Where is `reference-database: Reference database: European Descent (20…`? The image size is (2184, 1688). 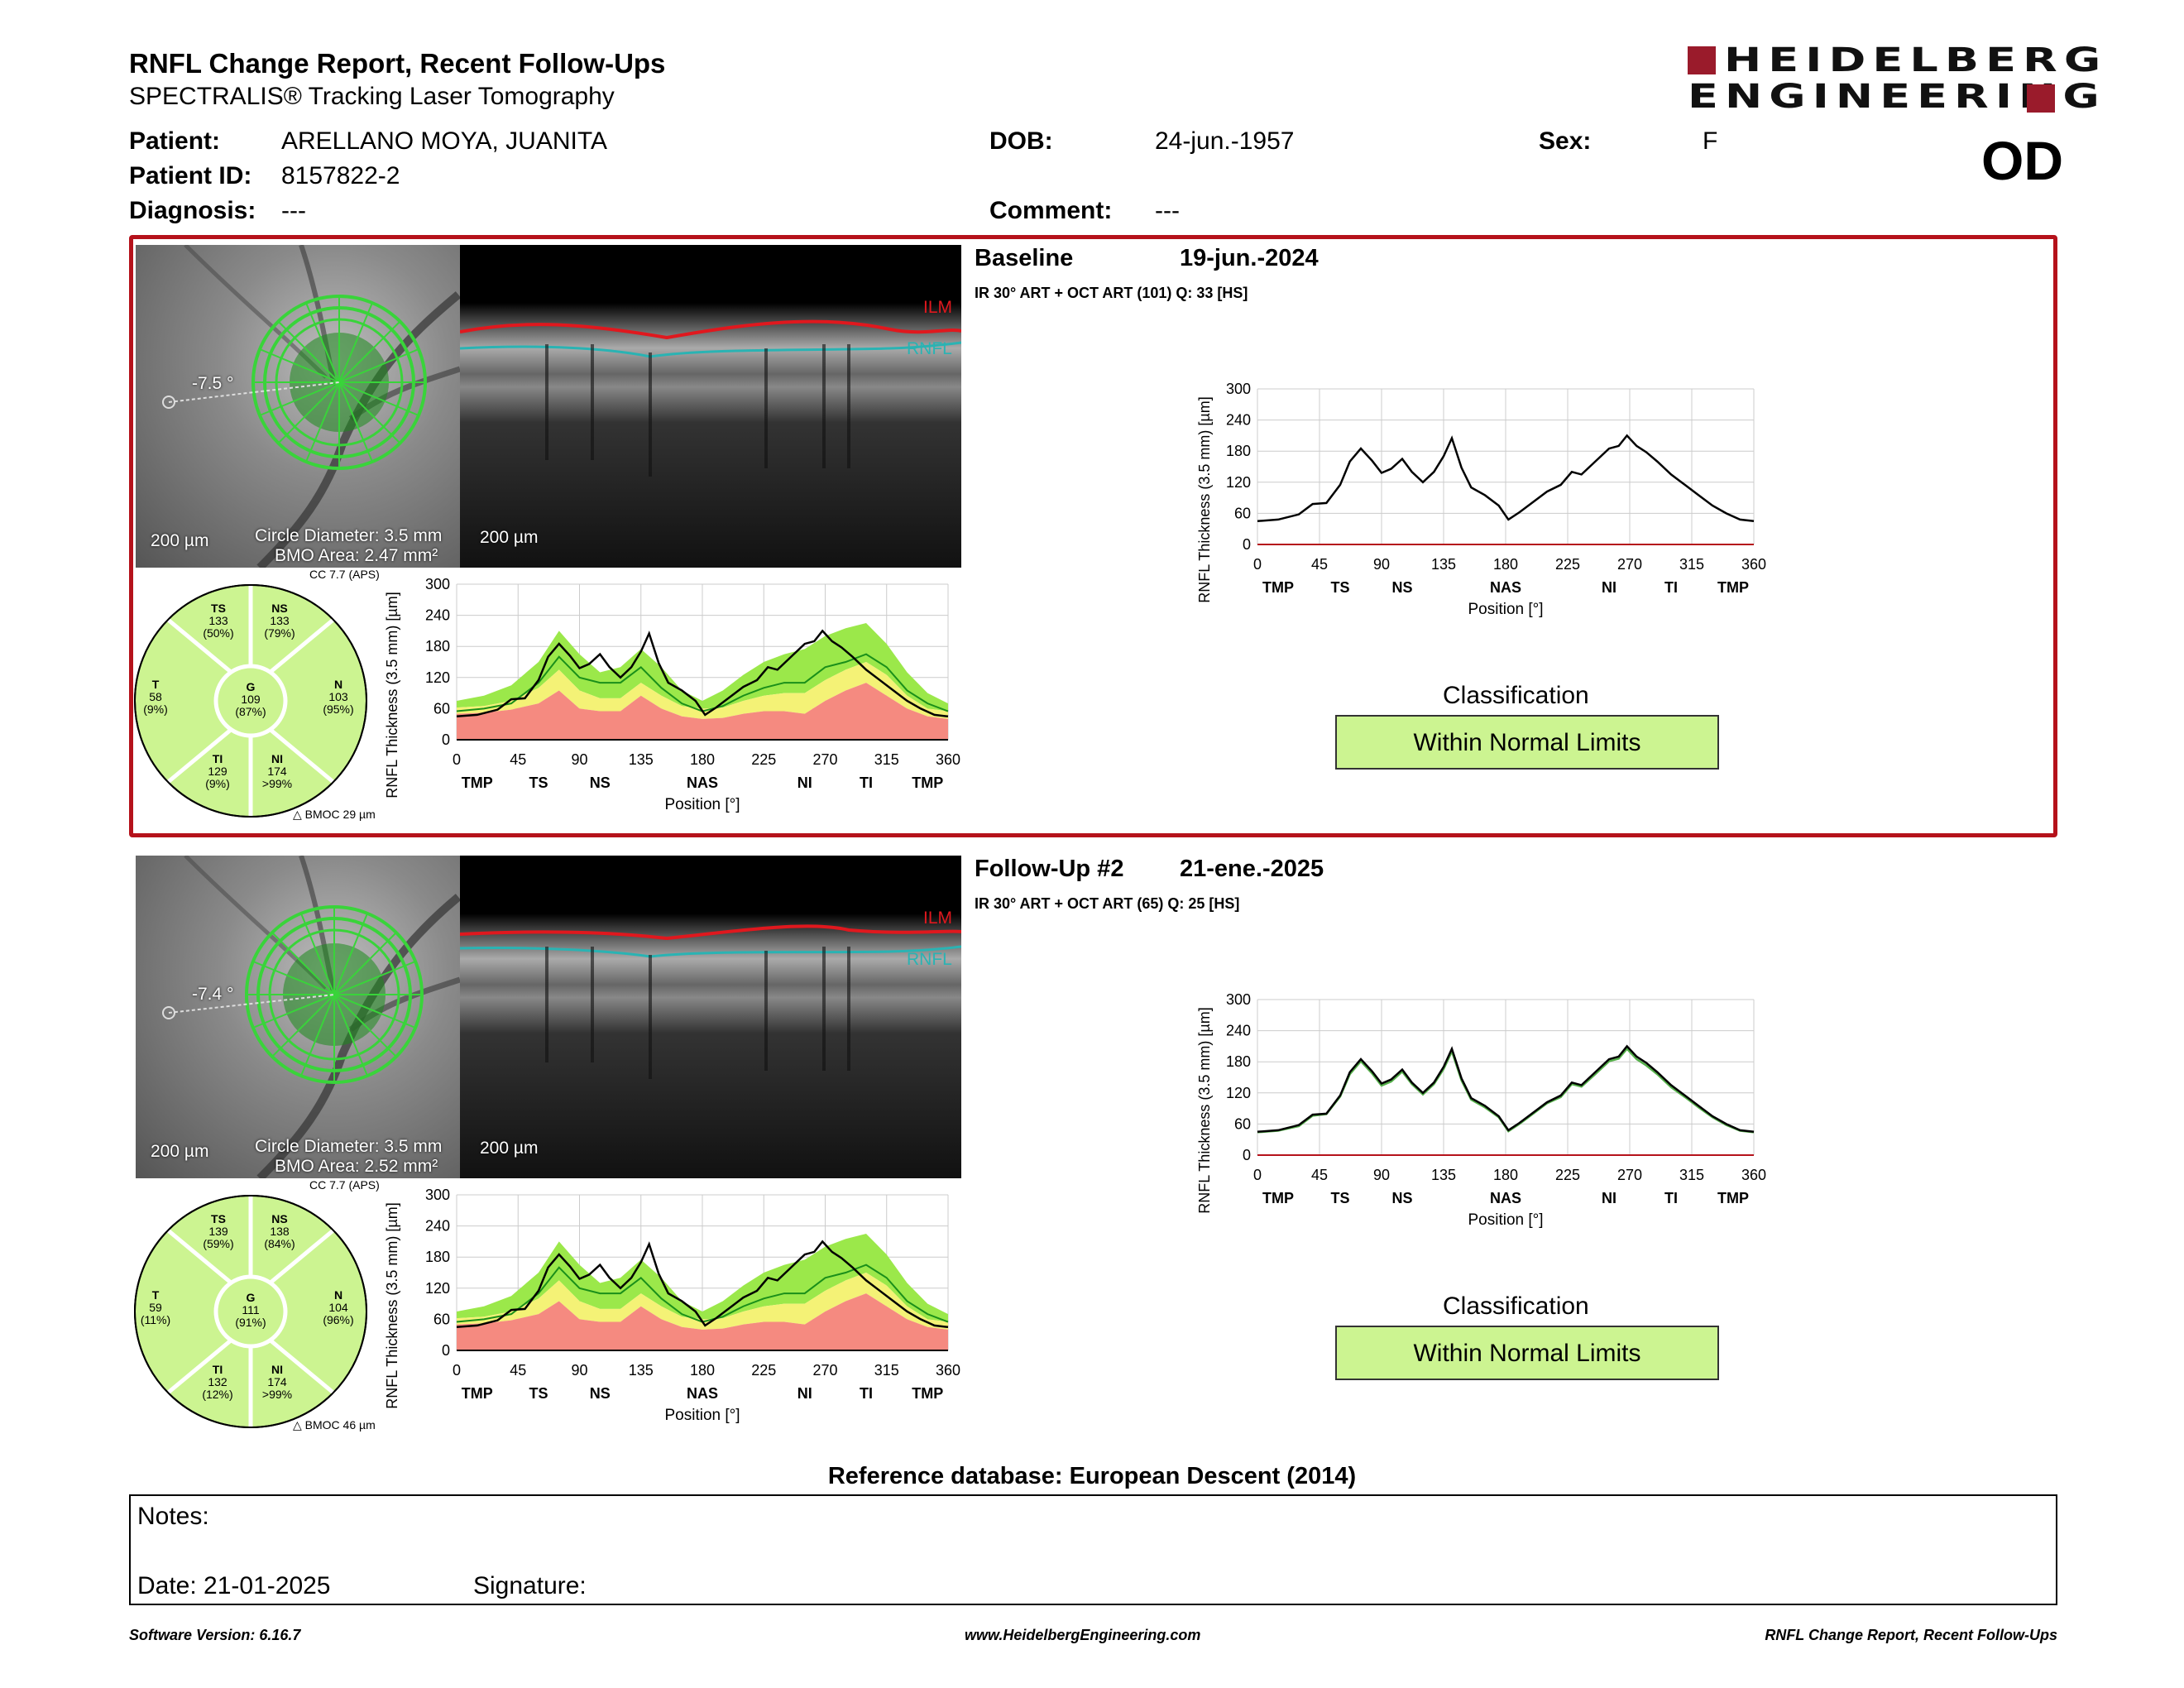
reference-database: Reference database: European Descent (20… is located at coordinates (1092, 1476).